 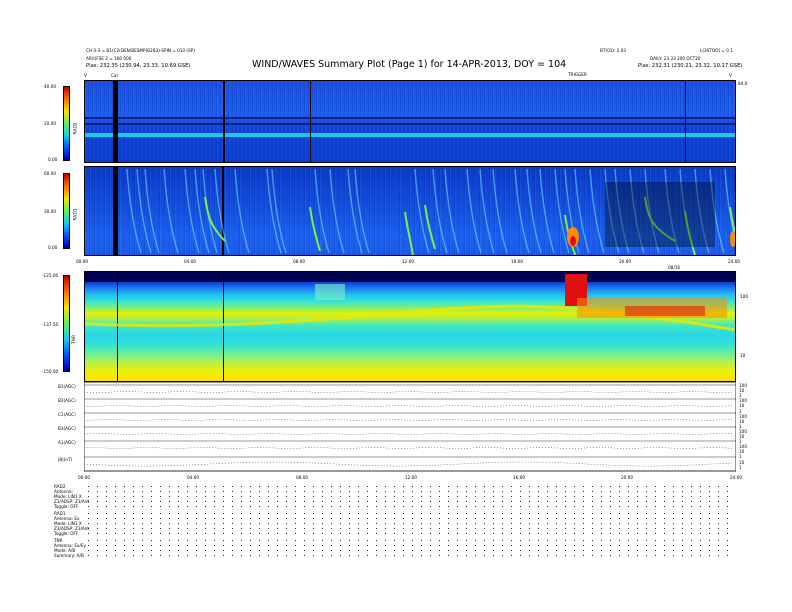 What do you see at coordinates (613, 50) in the screenshot?
I see `header-bt: BT(01): 2.03` at bounding box center [613, 50].